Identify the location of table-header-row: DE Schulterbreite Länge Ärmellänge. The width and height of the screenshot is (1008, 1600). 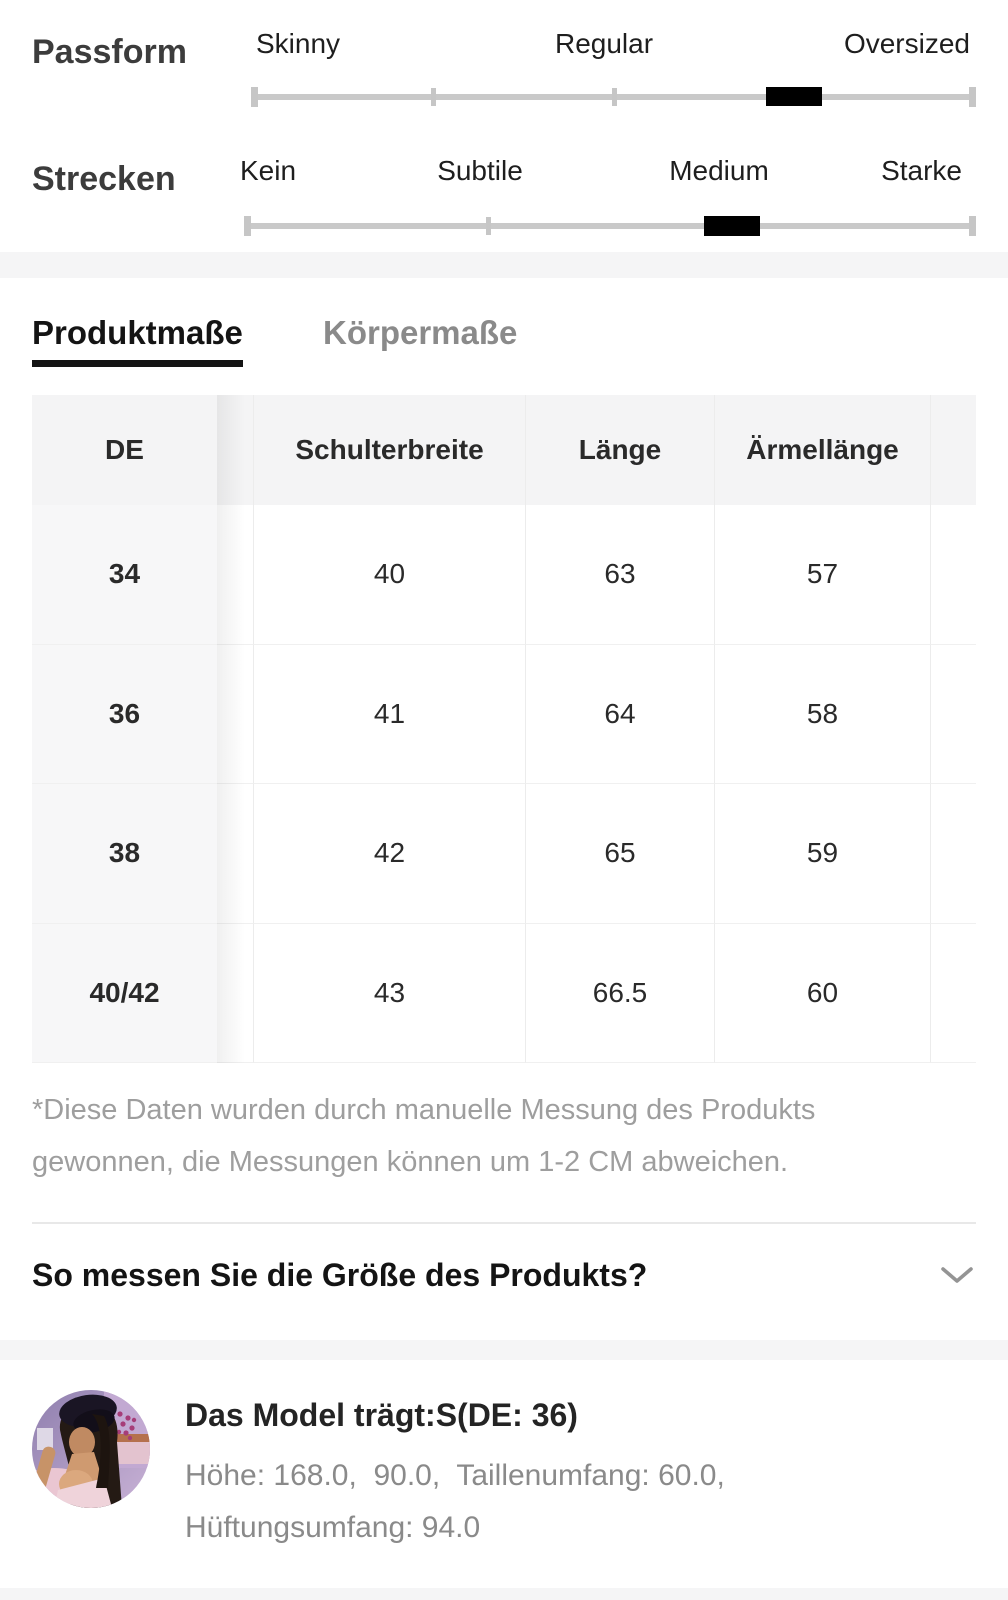
(504, 450).